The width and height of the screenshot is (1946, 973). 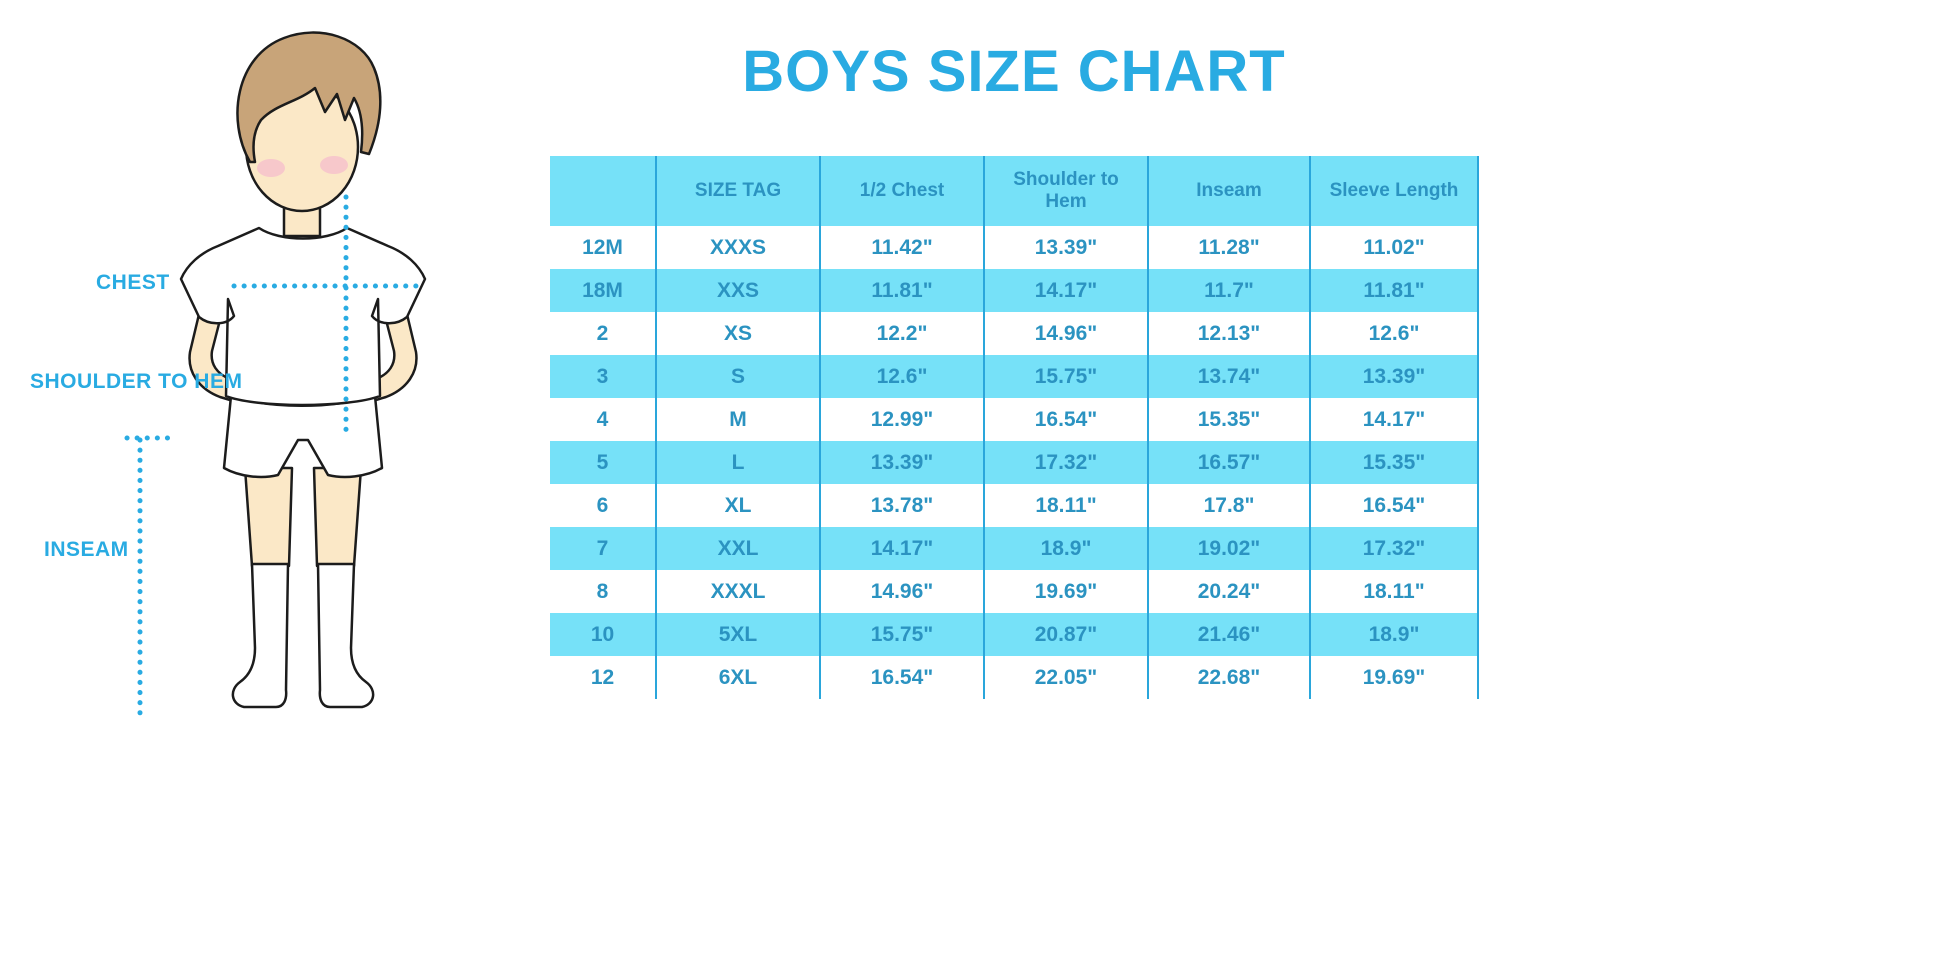 I want to click on measurement-cell: 11.28", so click(x=1229, y=247).